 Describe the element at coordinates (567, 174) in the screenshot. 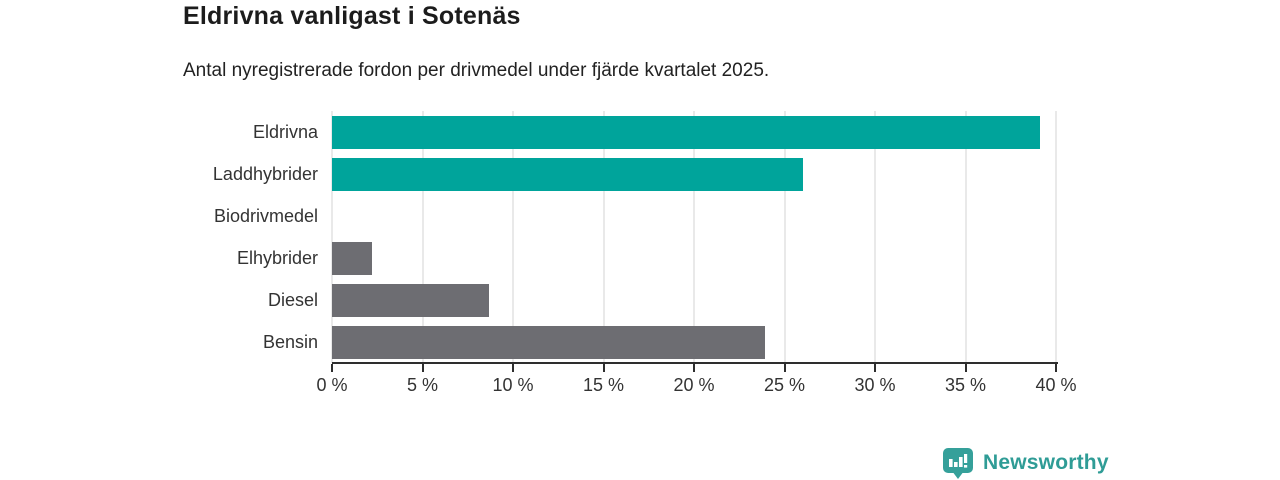

I see `bar-laddhybrider` at that location.